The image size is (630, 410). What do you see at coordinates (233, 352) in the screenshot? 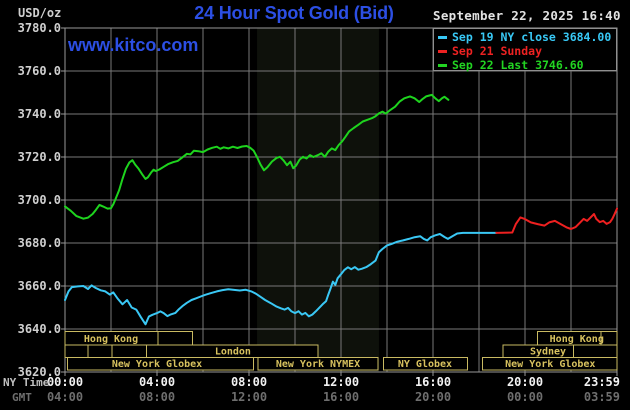
I see `session-label: London` at bounding box center [233, 352].